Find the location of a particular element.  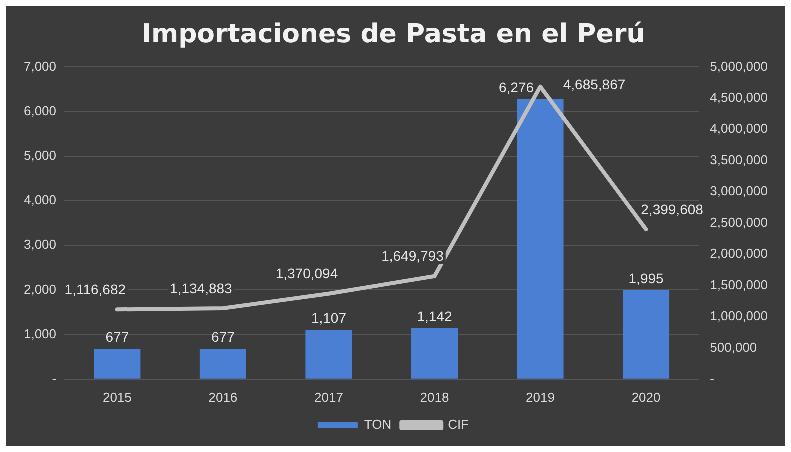

y-tick-label: 4,000 is located at coordinates (40, 200).